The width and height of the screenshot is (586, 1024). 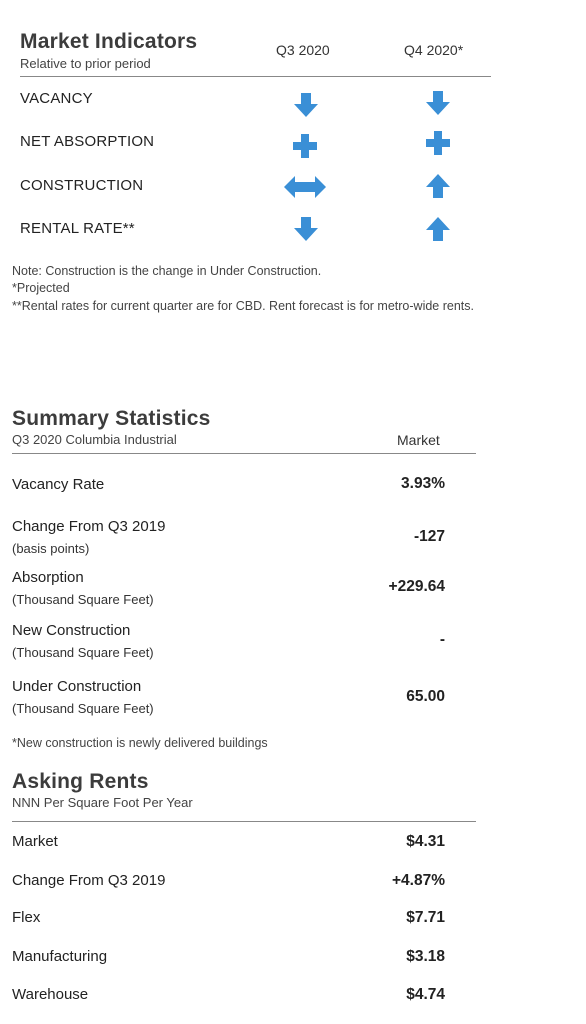 What do you see at coordinates (77, 686) in the screenshot?
I see `stat-label-under-construction: Under Construction` at bounding box center [77, 686].